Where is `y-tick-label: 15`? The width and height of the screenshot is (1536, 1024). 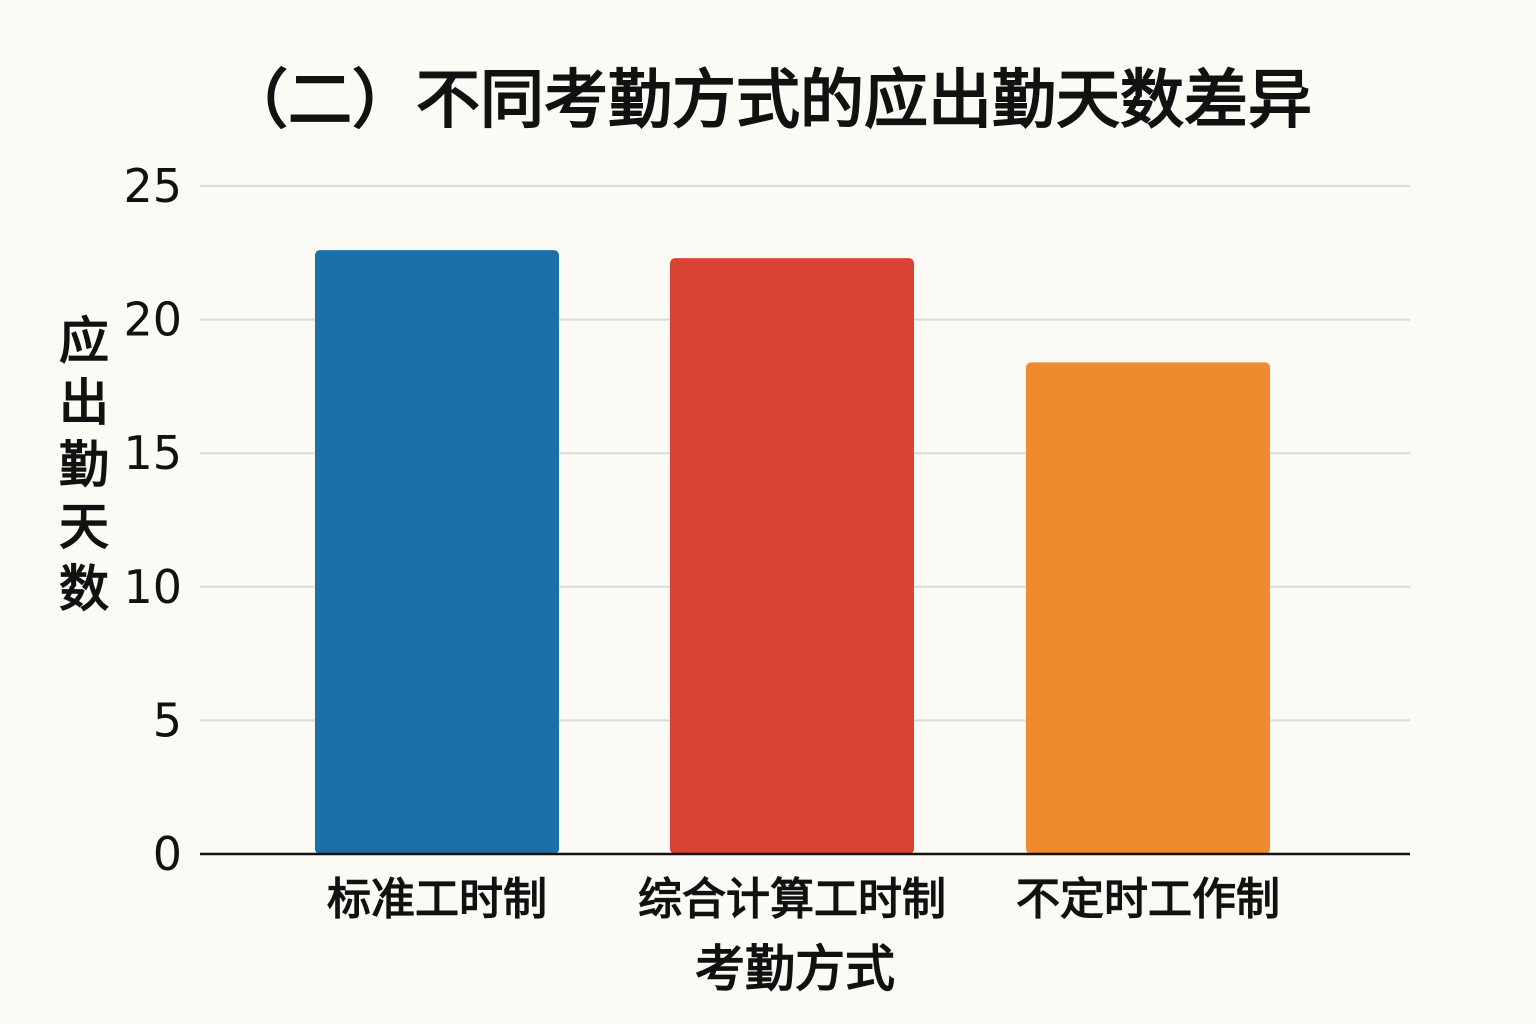 y-tick-label: 15 is located at coordinates (152, 453).